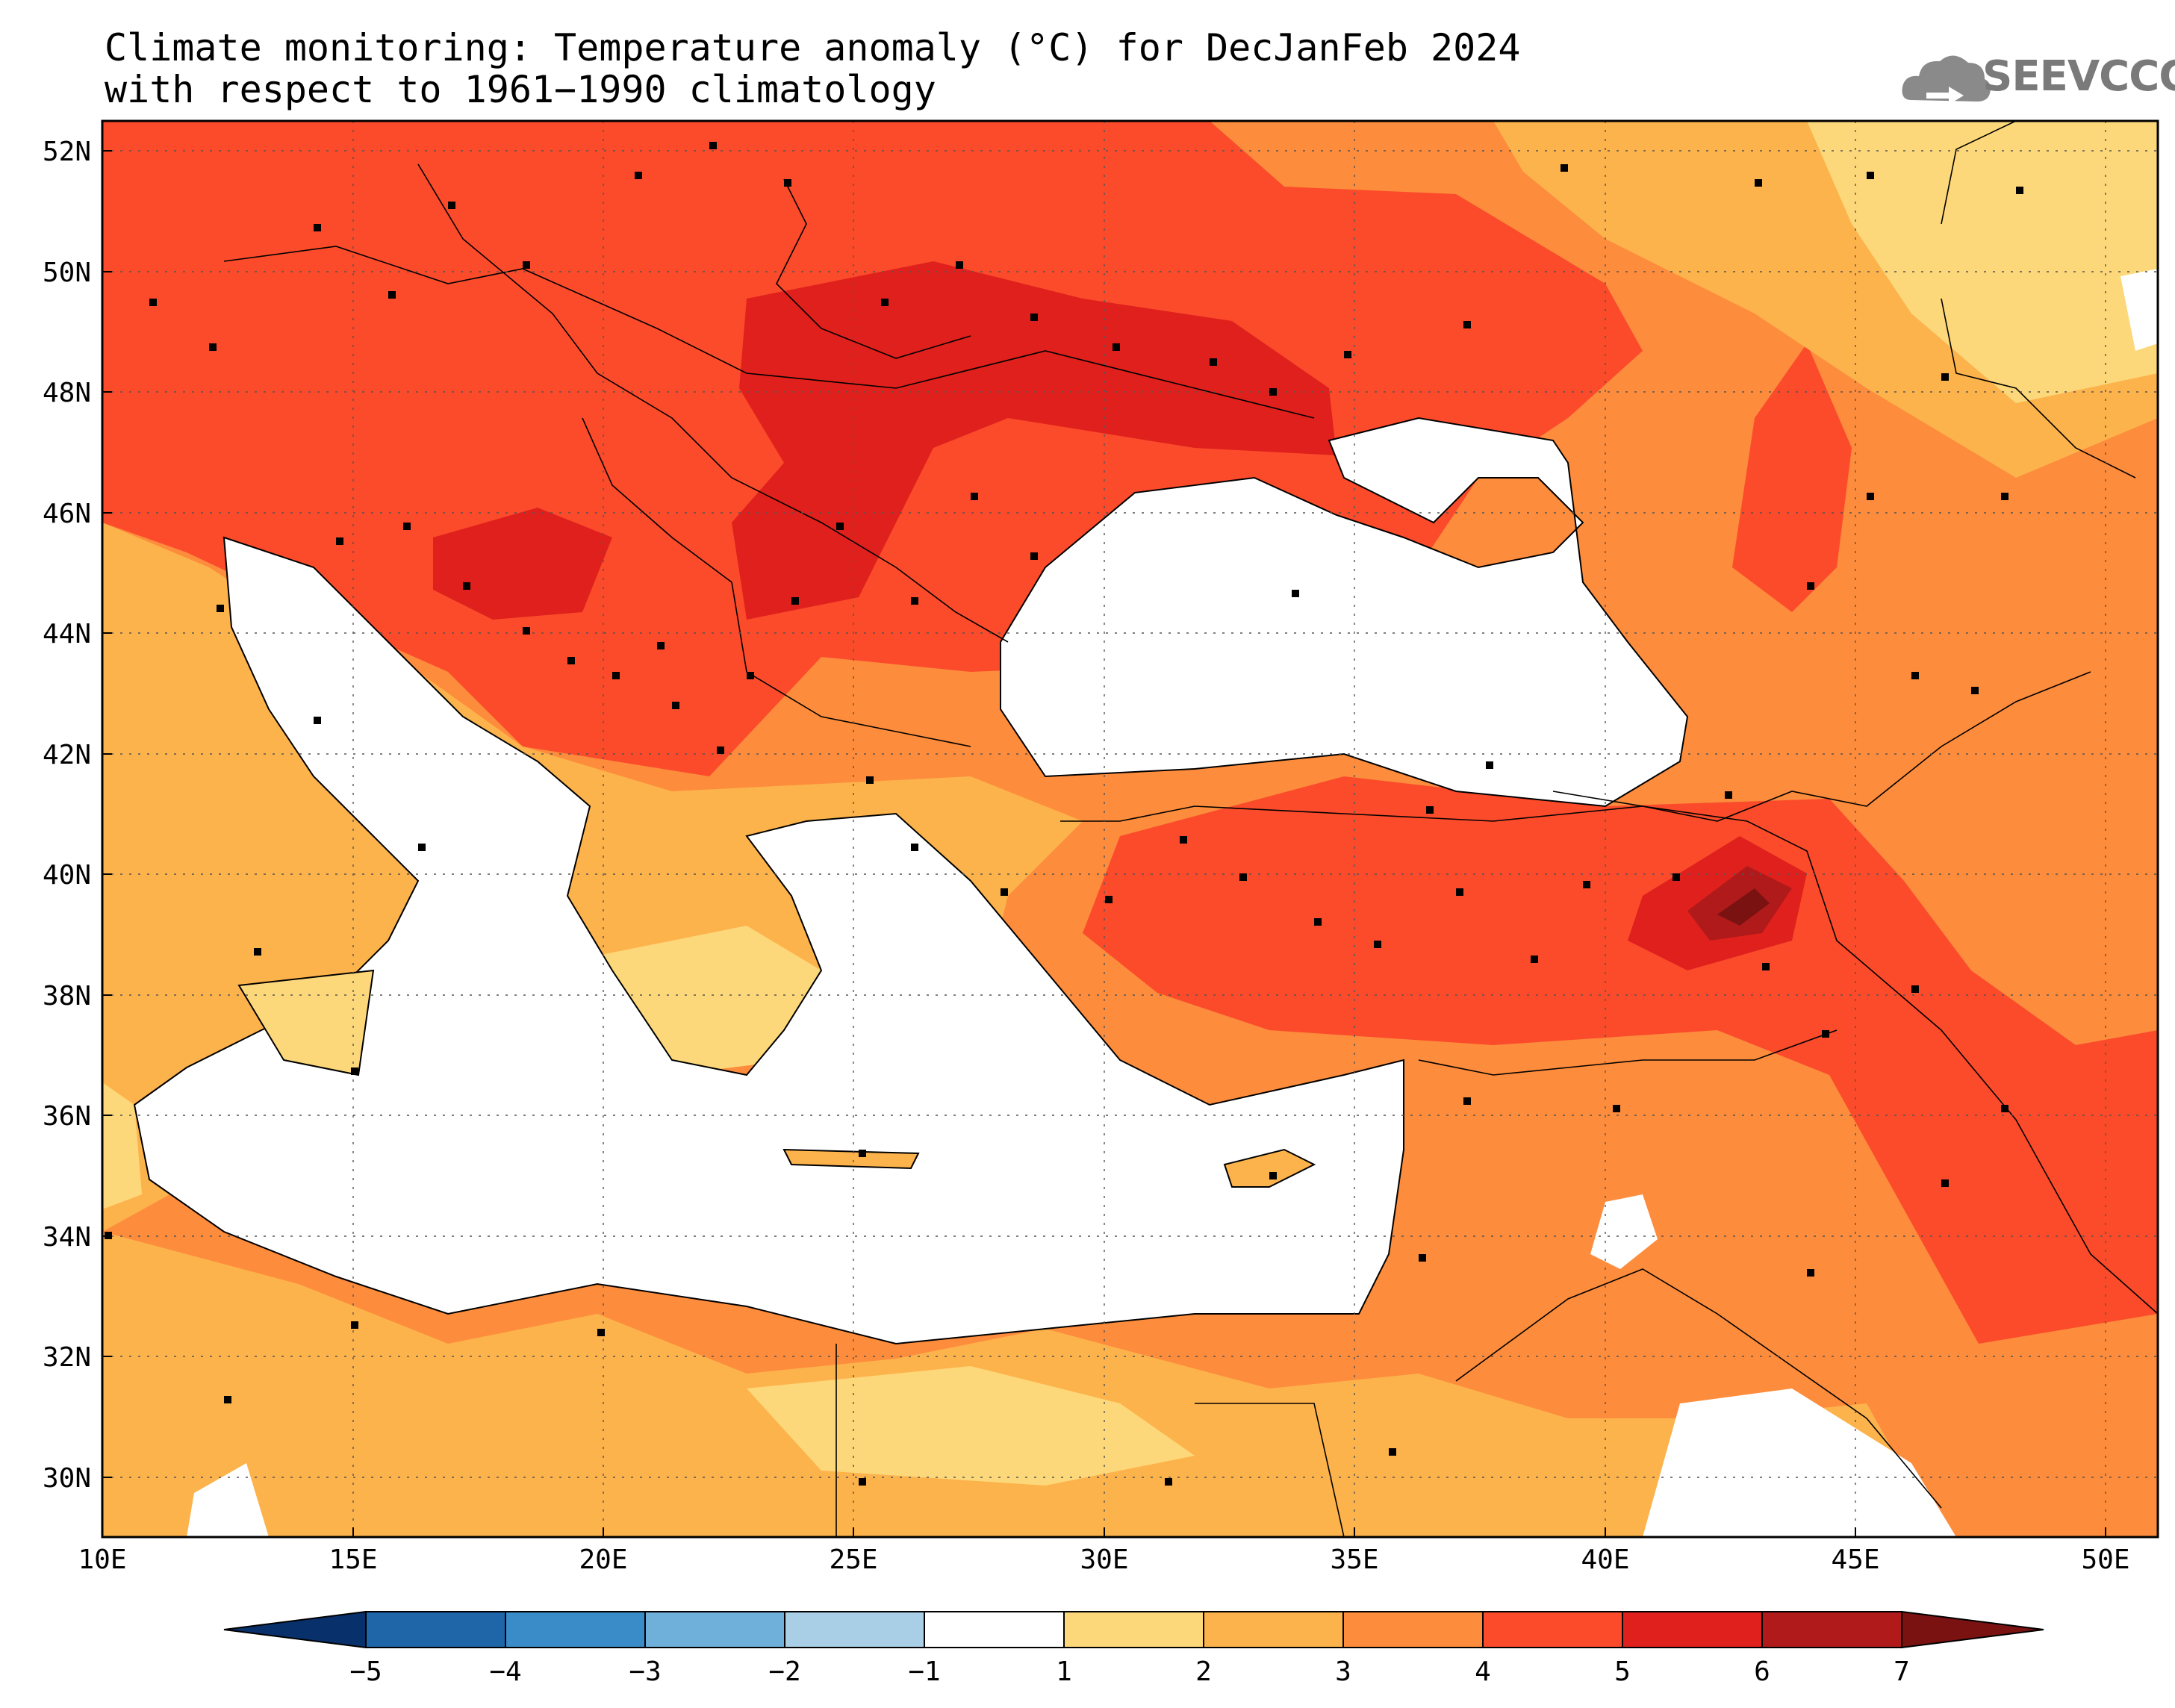  Describe the element at coordinates (67, 1237) in the screenshot. I see `lat-tick-label: 34N` at that location.